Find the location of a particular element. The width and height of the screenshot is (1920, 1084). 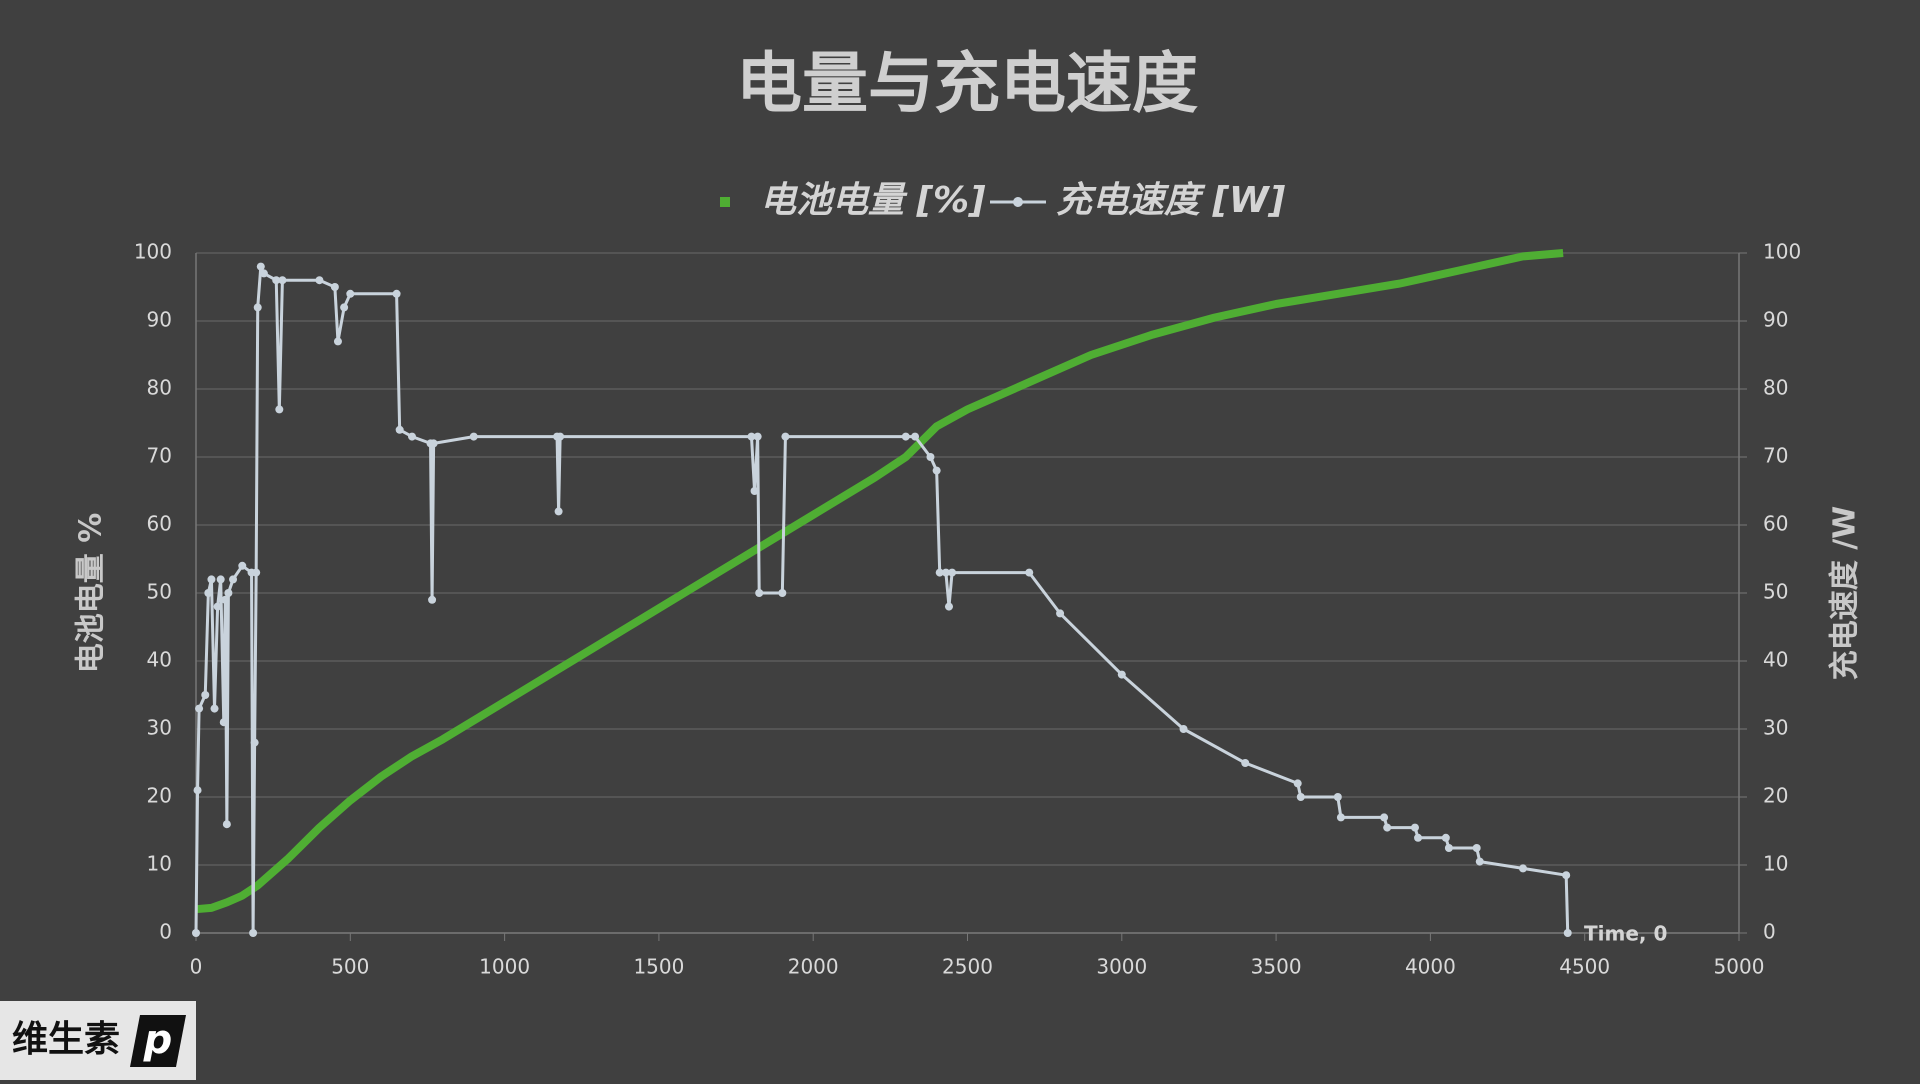

x-tick-label: 5000 is located at coordinates (1739, 967).